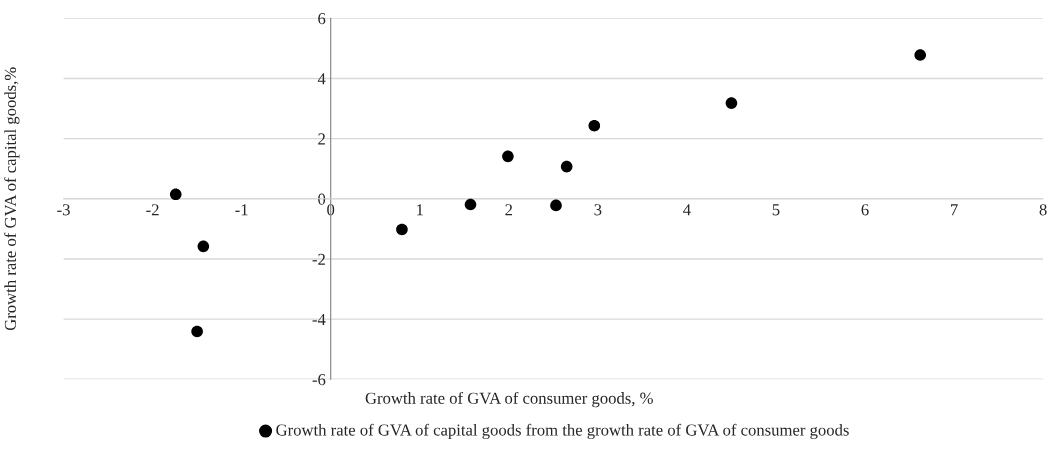 The image size is (1059, 457). Describe the element at coordinates (321, 139) in the screenshot. I see `y-tick-label: 2` at that location.